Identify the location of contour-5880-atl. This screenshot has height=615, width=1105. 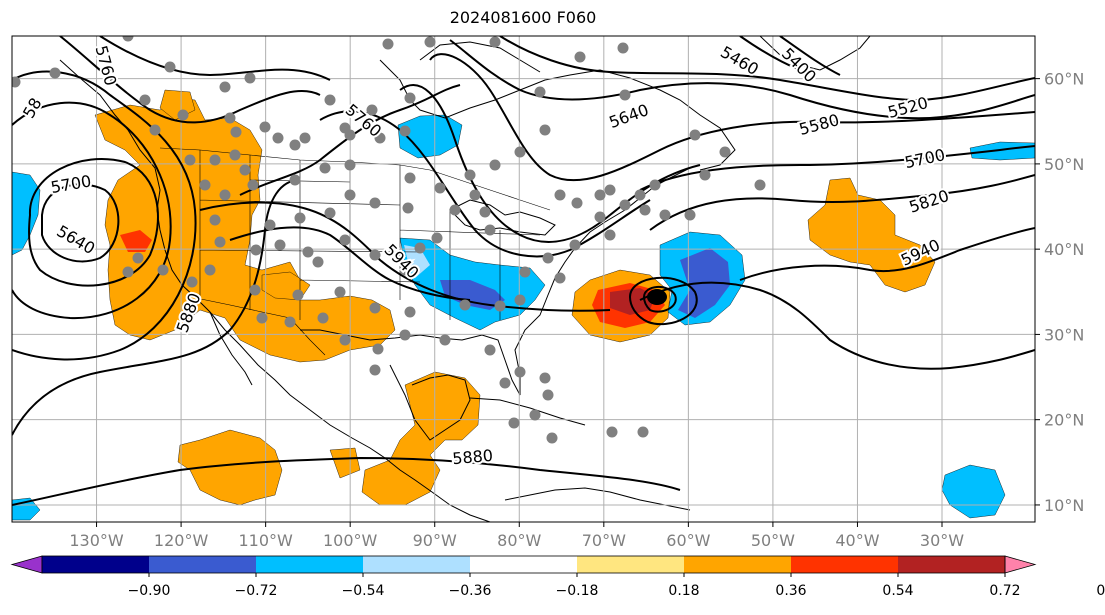
(837, 325).